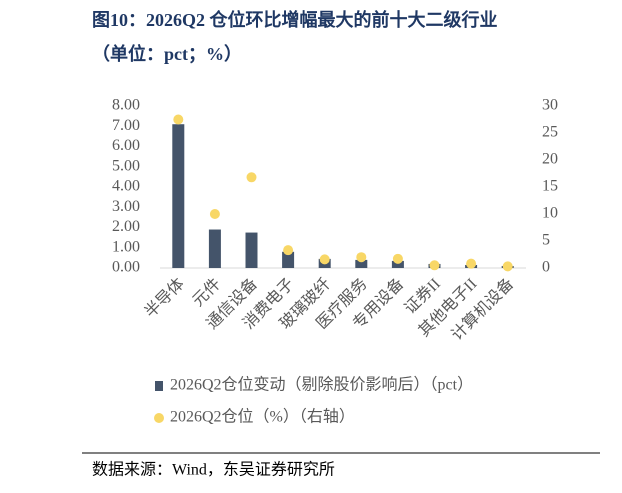 This screenshot has height=493, width=622. I want to click on y-tick-label: 8.00, so click(126, 105).